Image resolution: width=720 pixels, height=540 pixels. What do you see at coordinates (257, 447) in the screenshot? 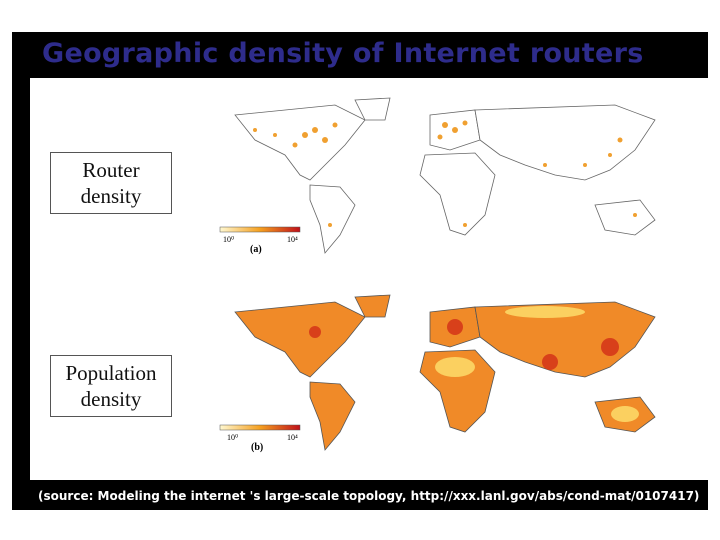
I see `panel-caption: (b)` at bounding box center [257, 447].